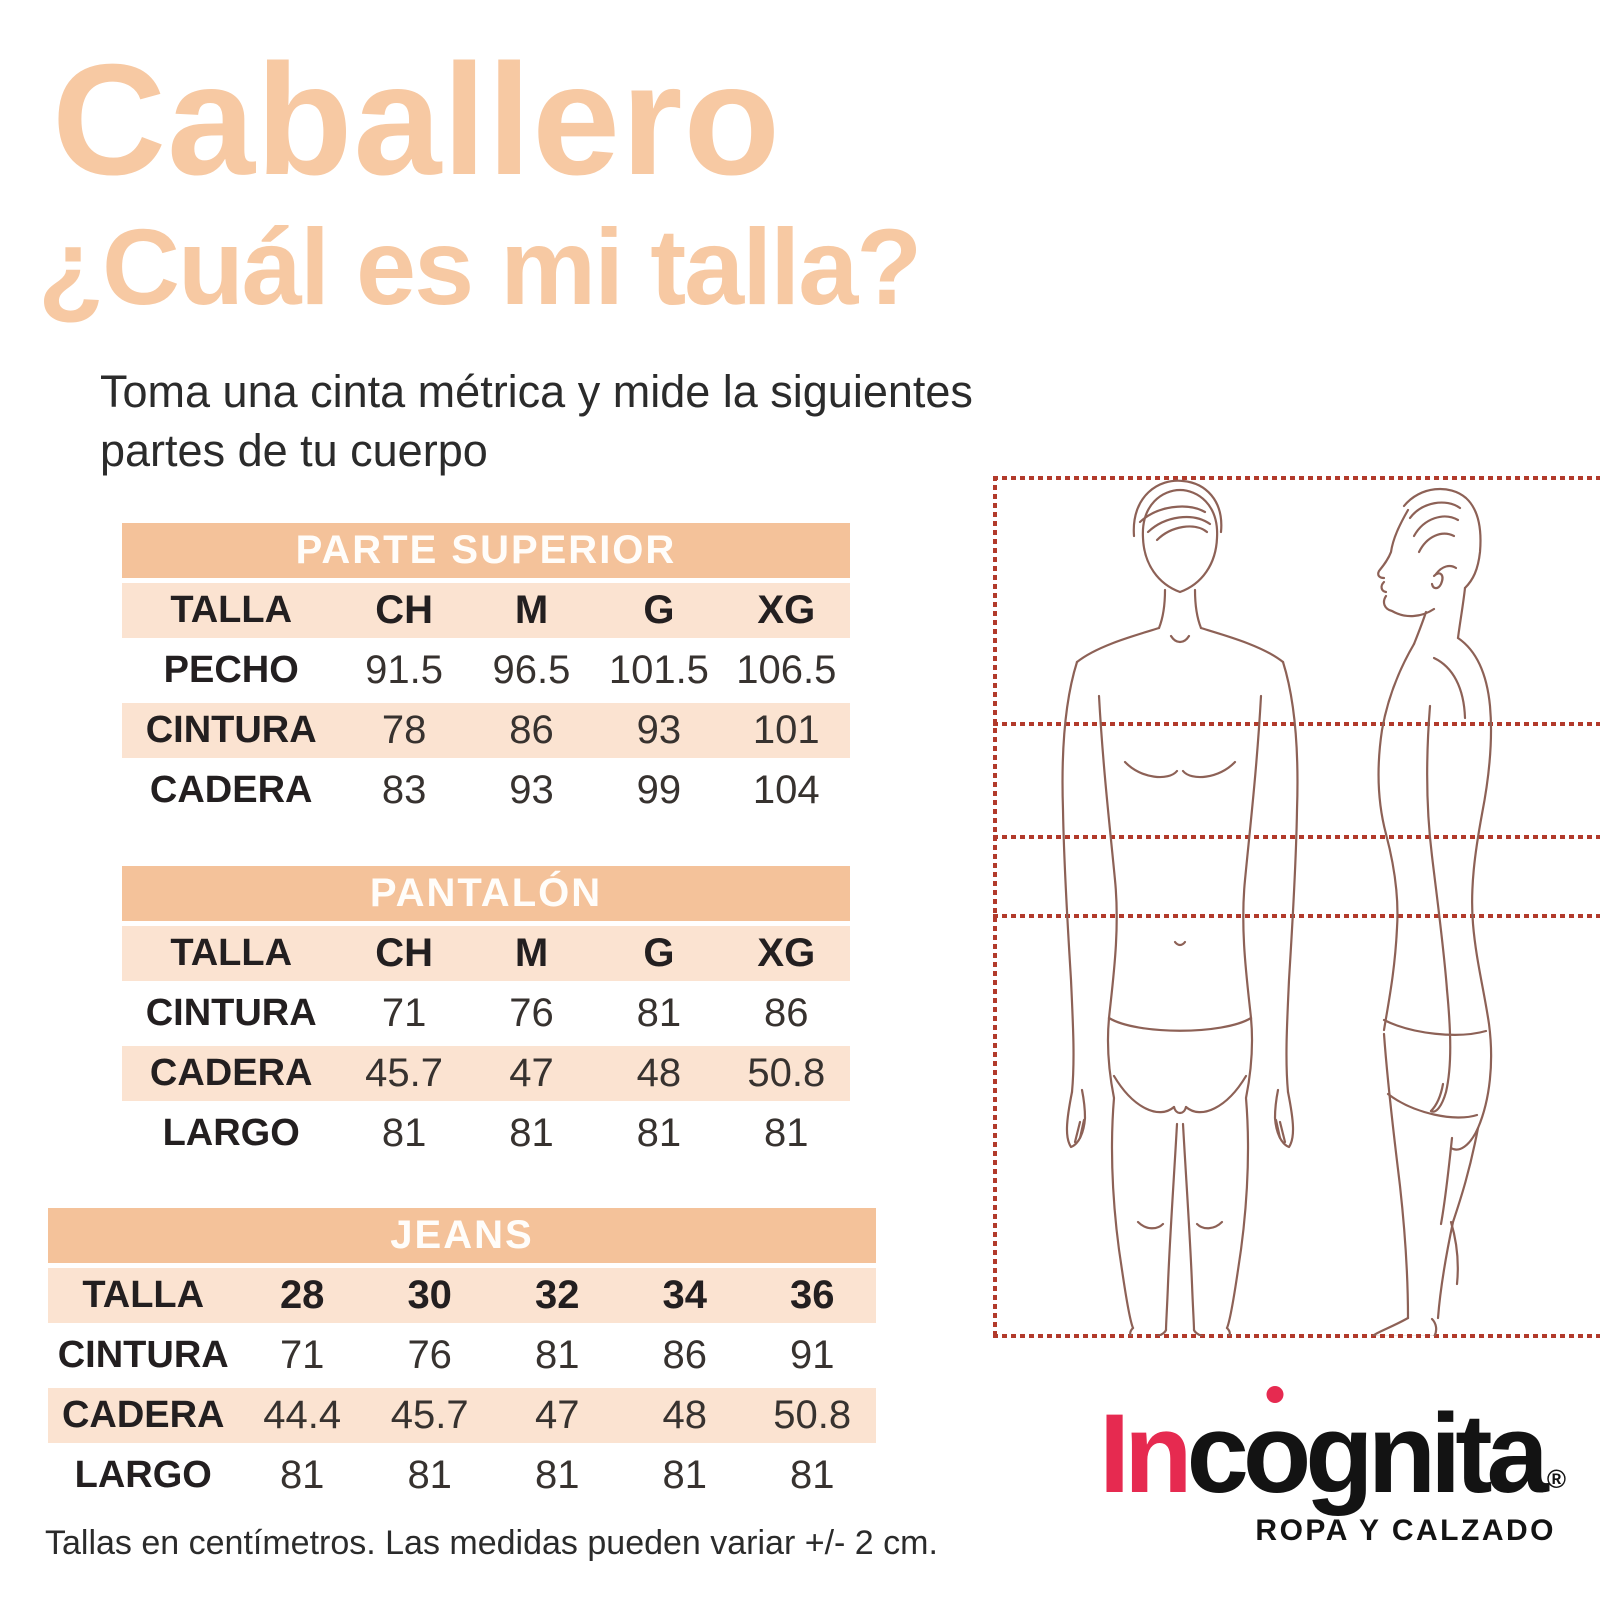 The width and height of the screenshot is (1600, 1600). I want to click on brand-wordmark: Inc ognita ®, so click(1332, 1448).